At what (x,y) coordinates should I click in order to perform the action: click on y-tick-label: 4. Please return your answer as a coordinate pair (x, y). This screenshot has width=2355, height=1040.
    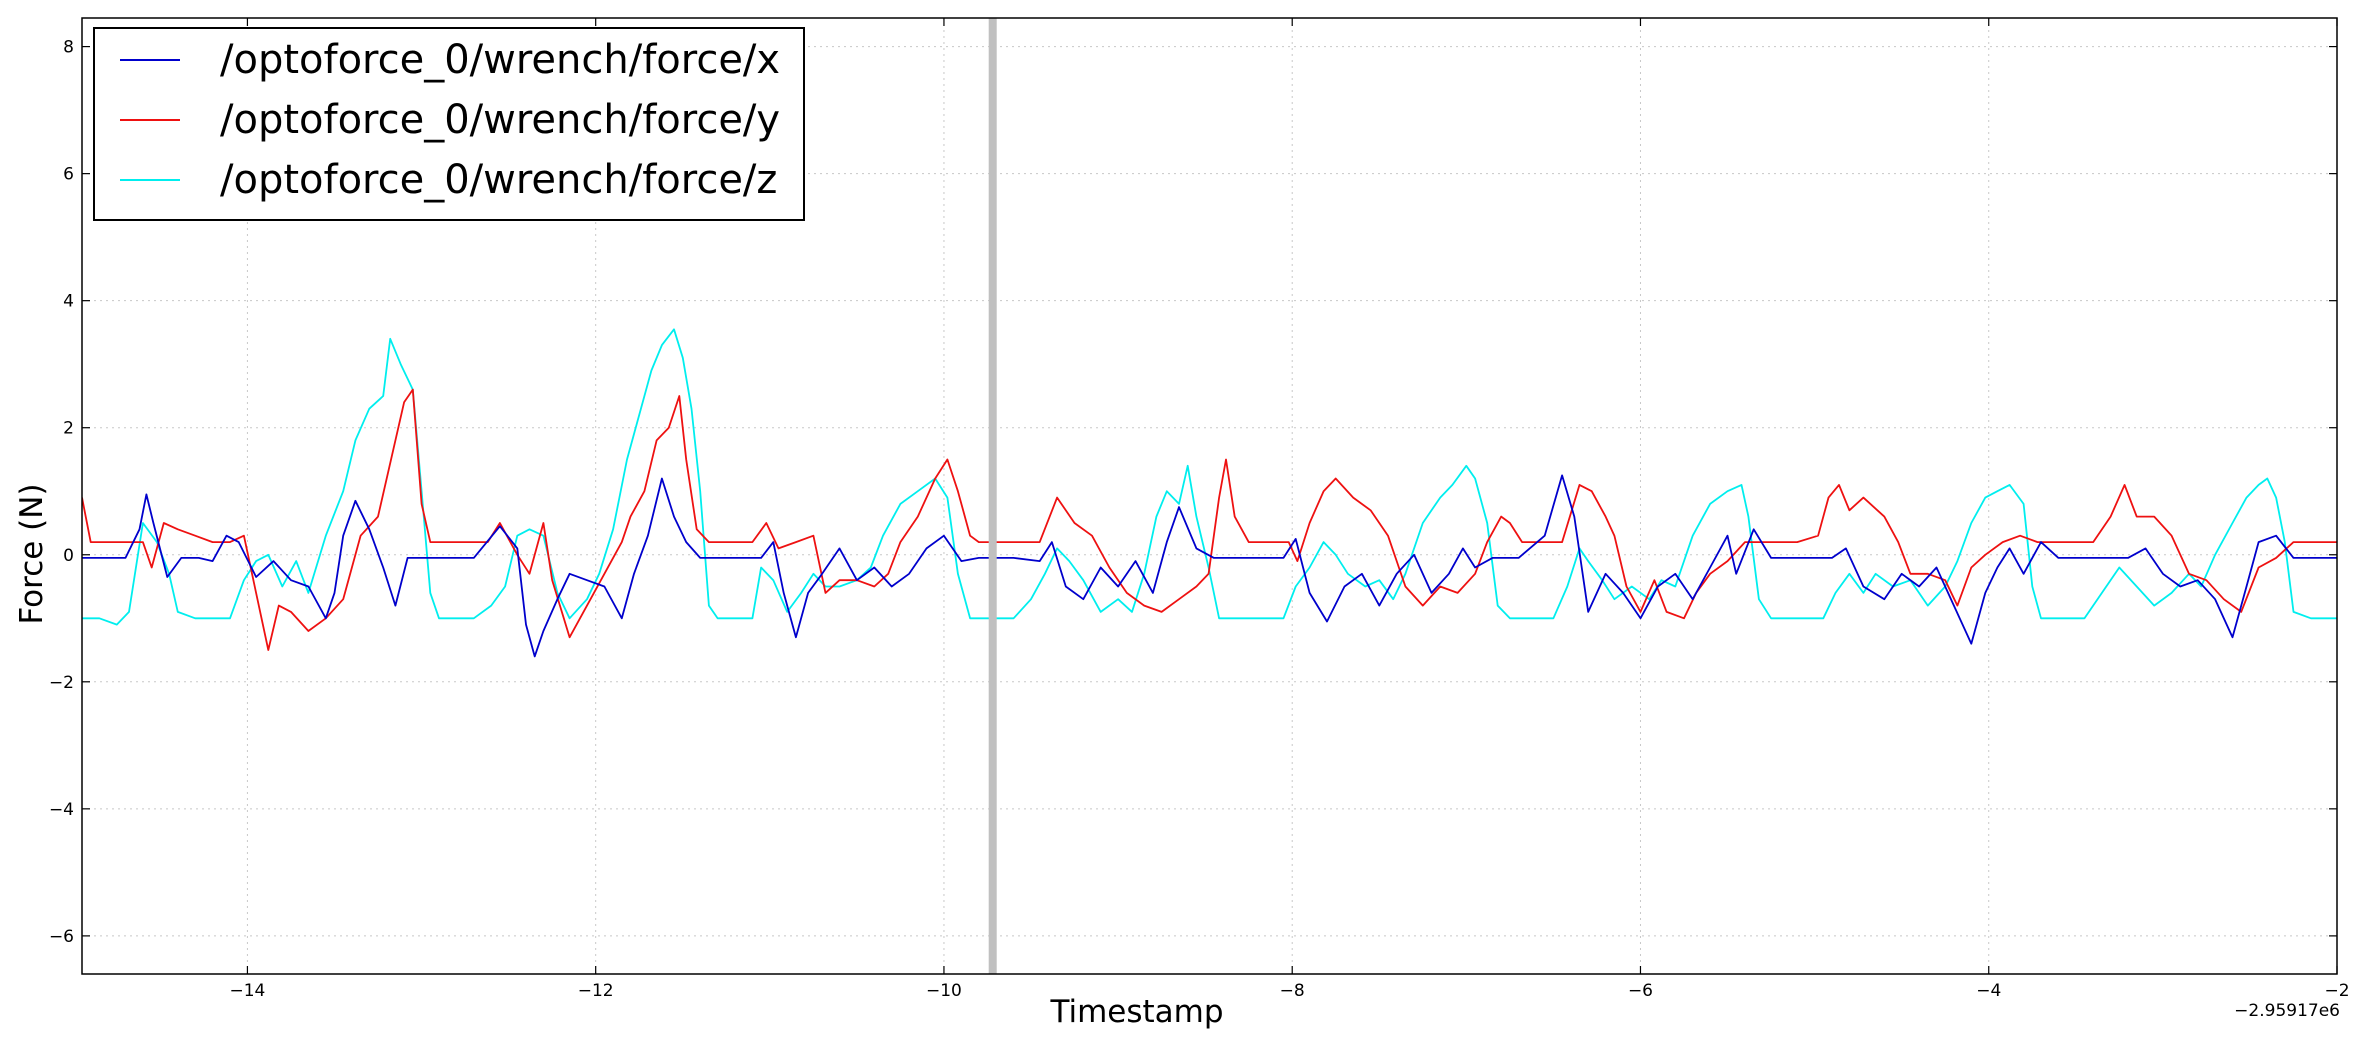
    Looking at the image, I should click on (68, 302).